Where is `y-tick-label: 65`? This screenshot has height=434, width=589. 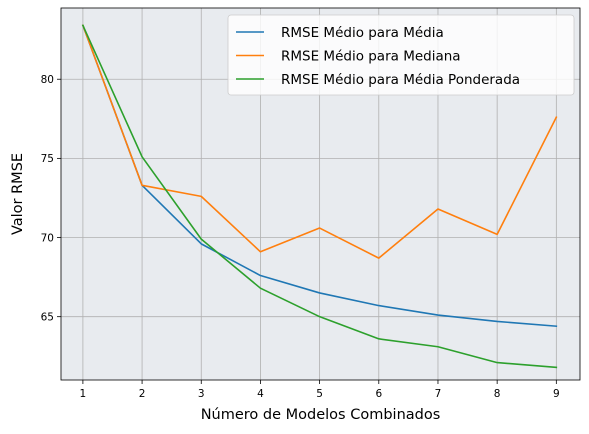 y-tick-label: 65 is located at coordinates (47, 317).